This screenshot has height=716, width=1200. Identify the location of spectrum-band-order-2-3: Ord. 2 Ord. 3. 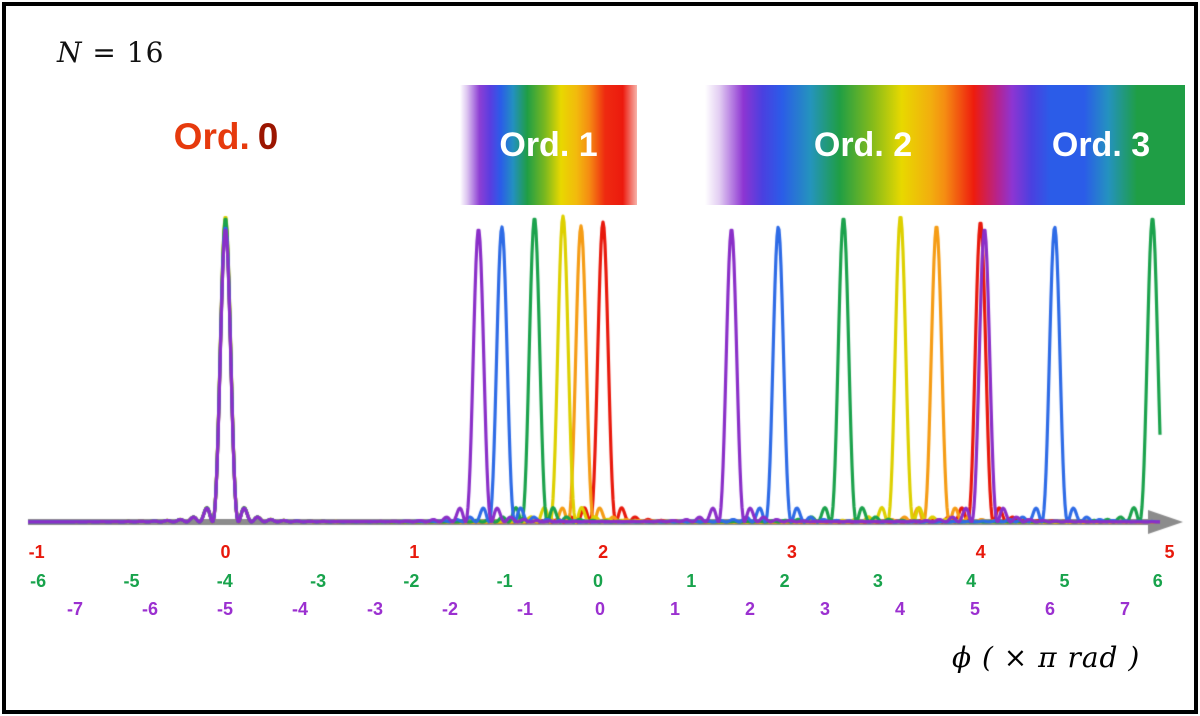
(945, 145).